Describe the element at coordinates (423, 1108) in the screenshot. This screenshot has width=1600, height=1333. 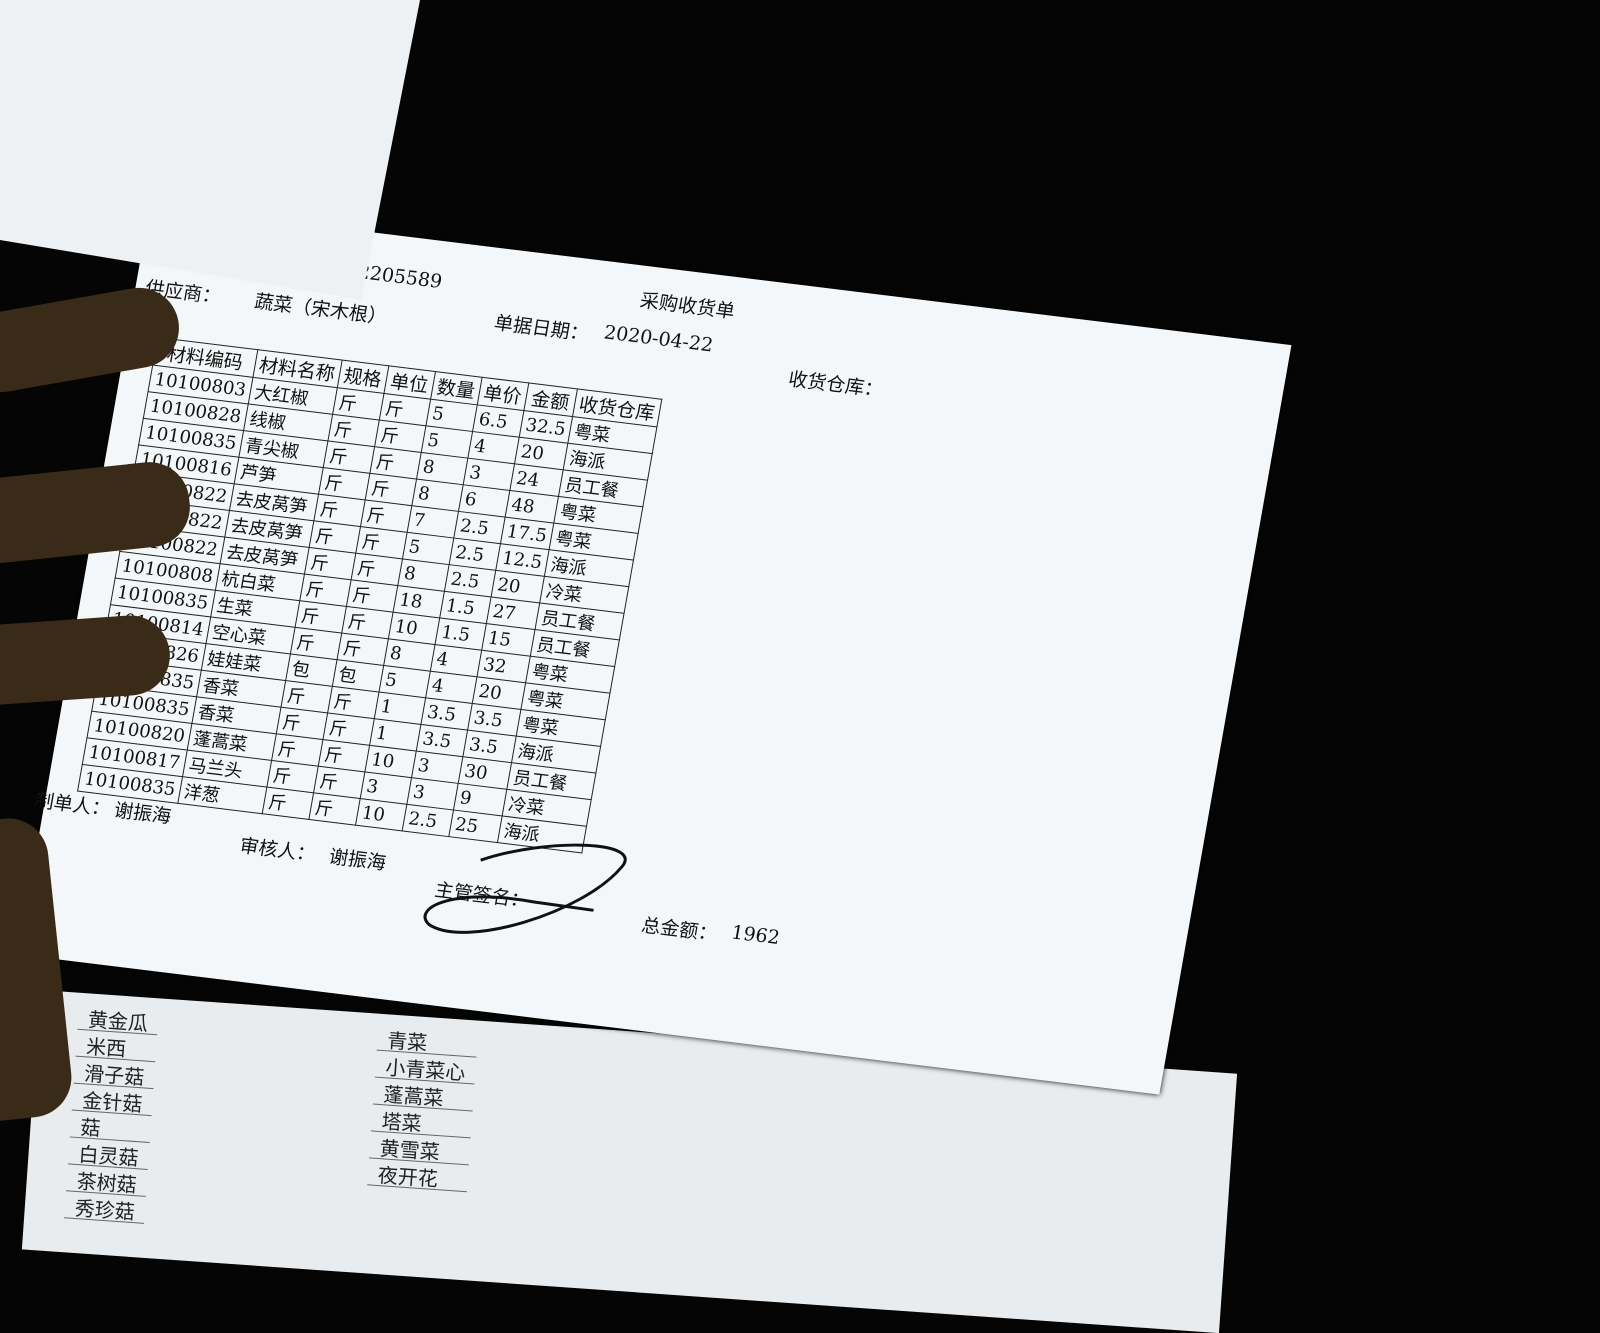
I see `lower-right-column: 青菜 小青菜心 蓬蒿菜 塔菜 黄雪菜 夜开花` at that location.